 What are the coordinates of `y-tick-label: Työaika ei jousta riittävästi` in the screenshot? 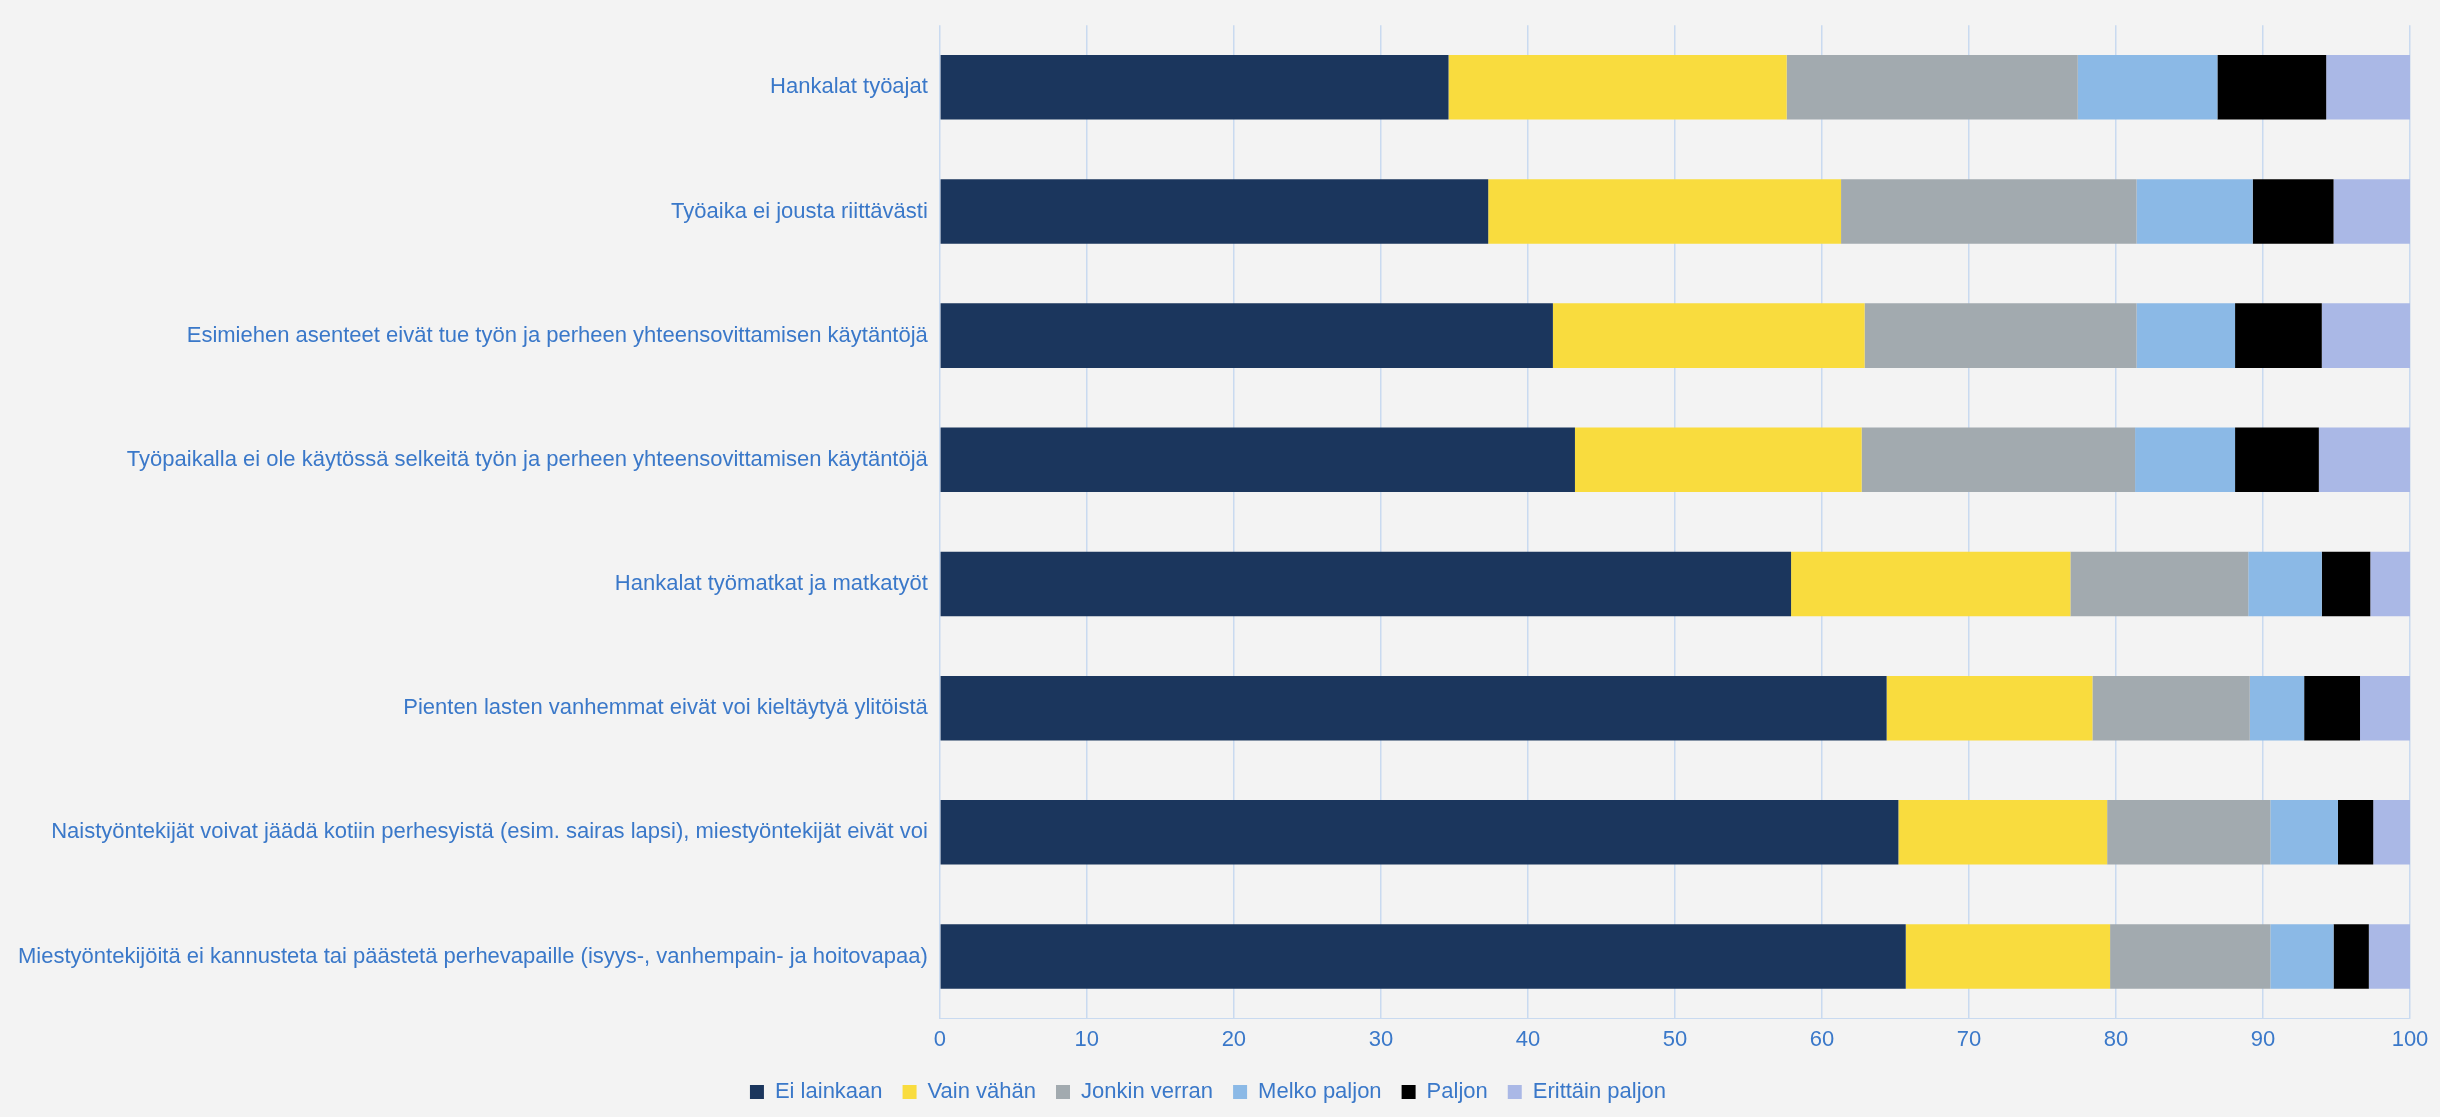 It's located at (799, 210).